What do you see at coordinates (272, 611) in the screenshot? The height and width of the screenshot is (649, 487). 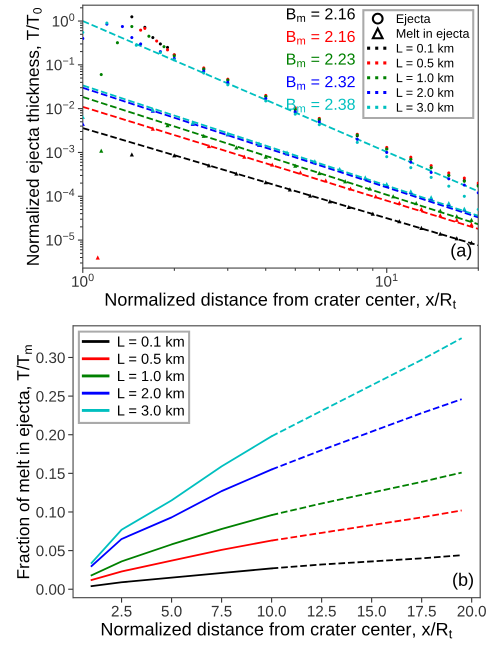 I see `x-tick-label: 10.0` at bounding box center [272, 611].